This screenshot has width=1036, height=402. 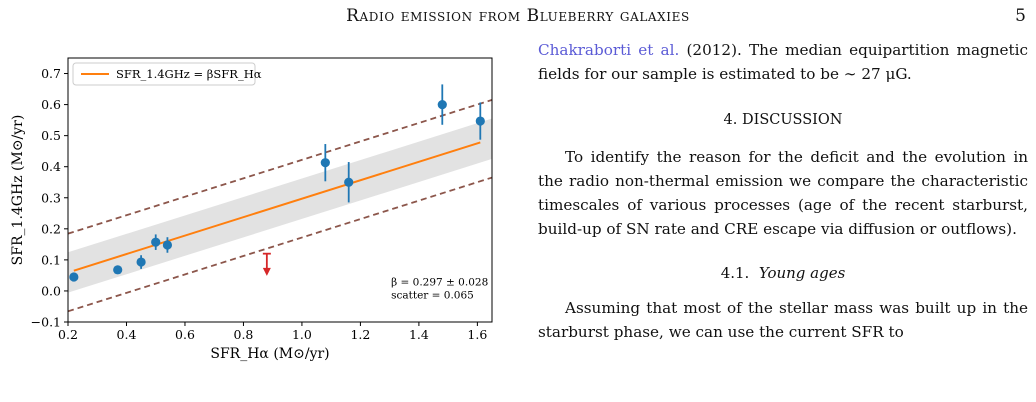 I want to click on y-tick-label: 0.2, so click(x=51, y=228).